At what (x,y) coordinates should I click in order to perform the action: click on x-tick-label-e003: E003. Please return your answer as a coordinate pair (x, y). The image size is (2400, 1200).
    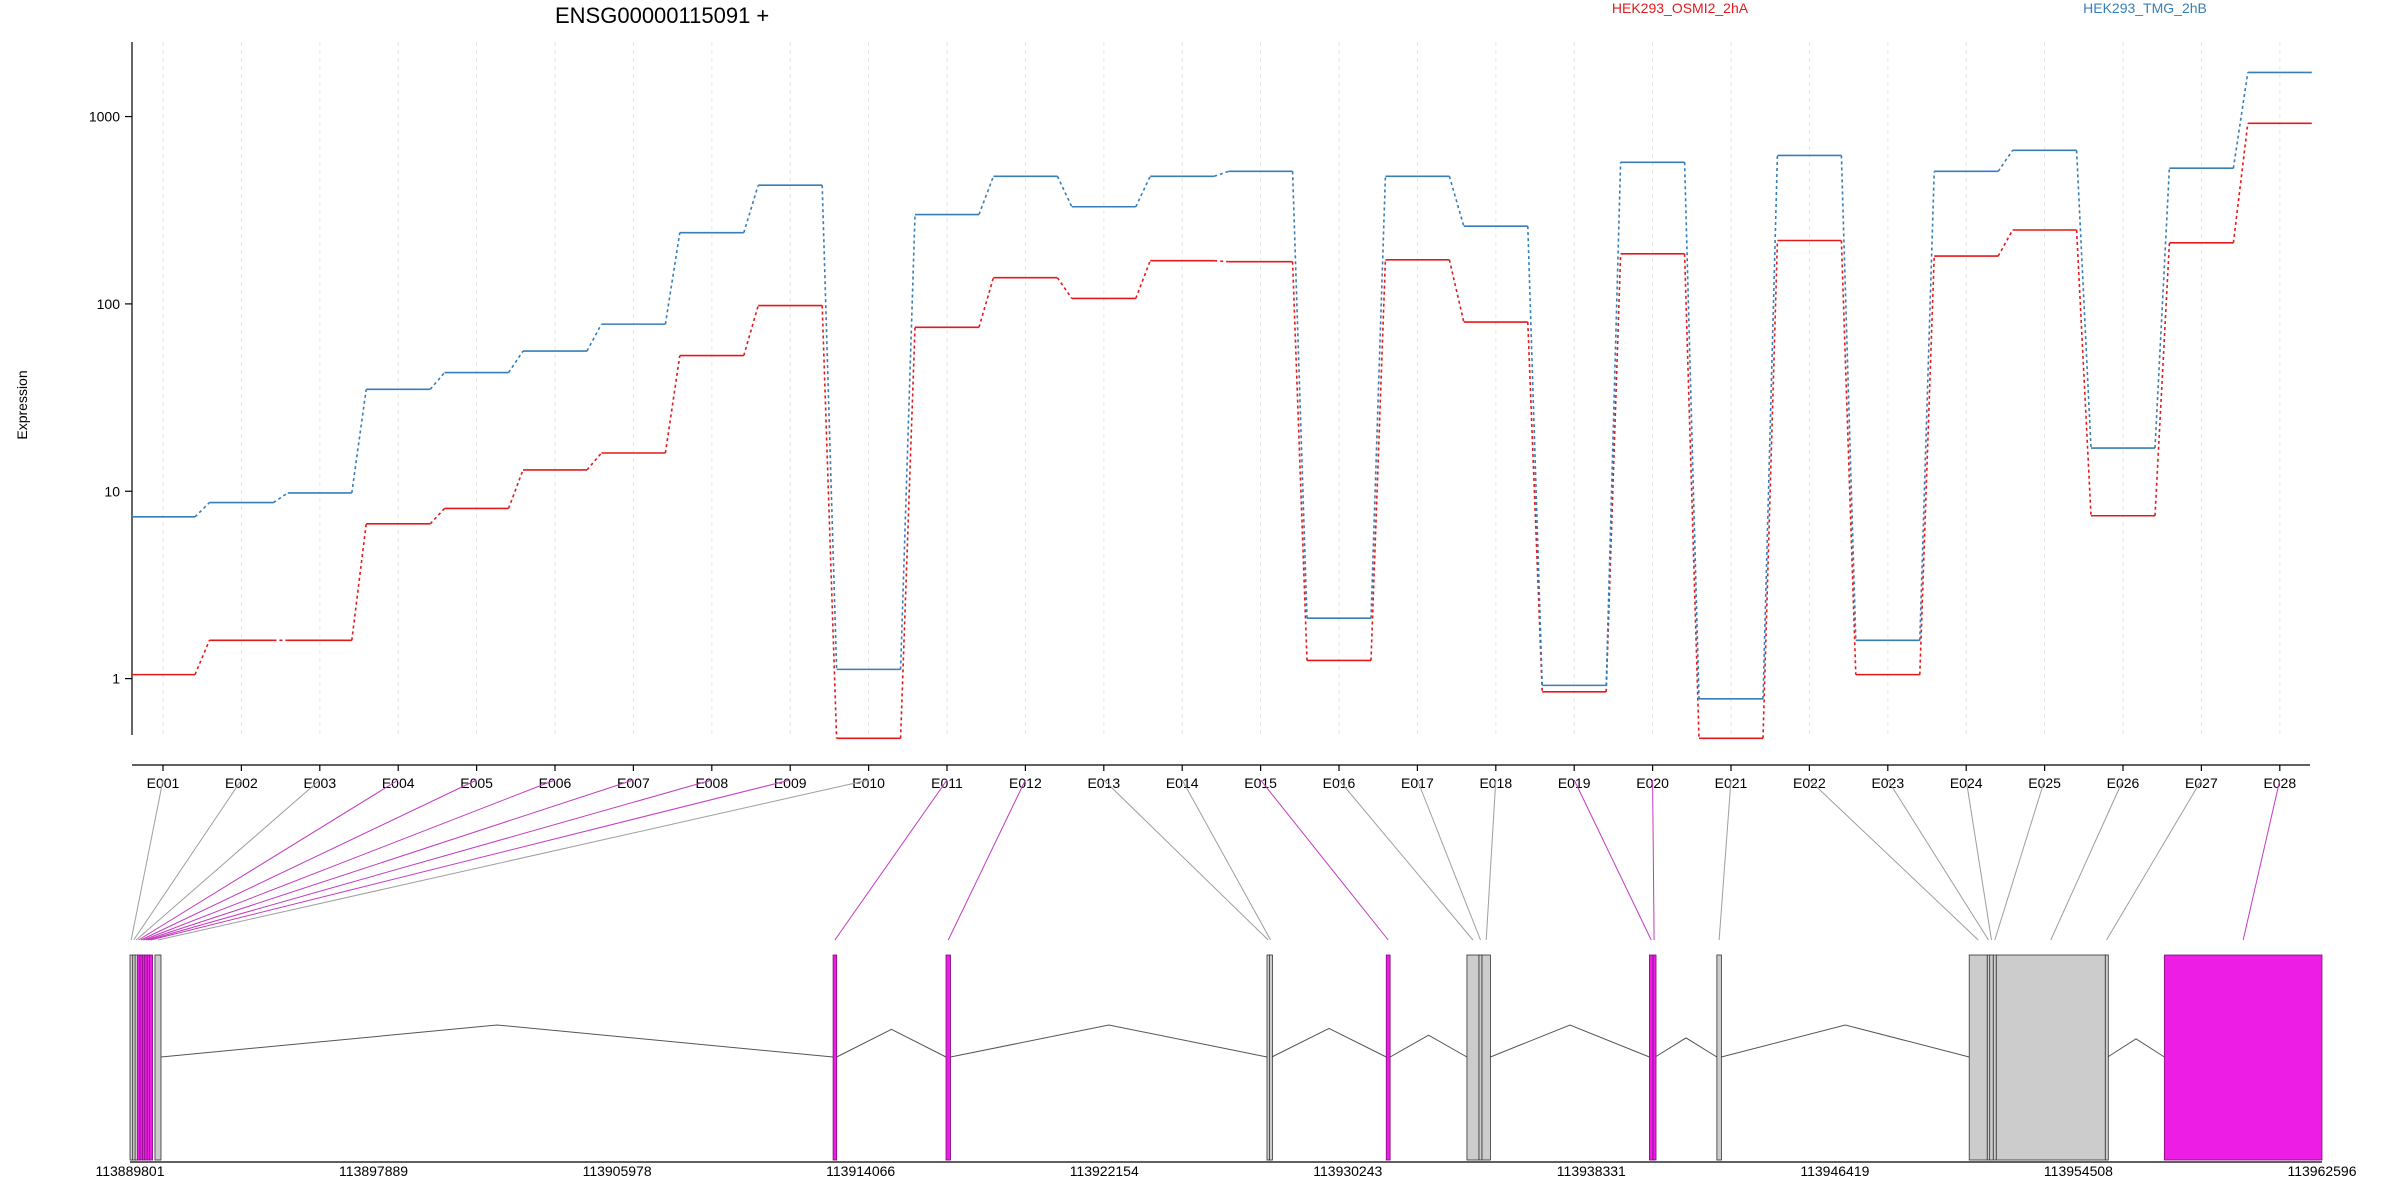
    Looking at the image, I should click on (319, 783).